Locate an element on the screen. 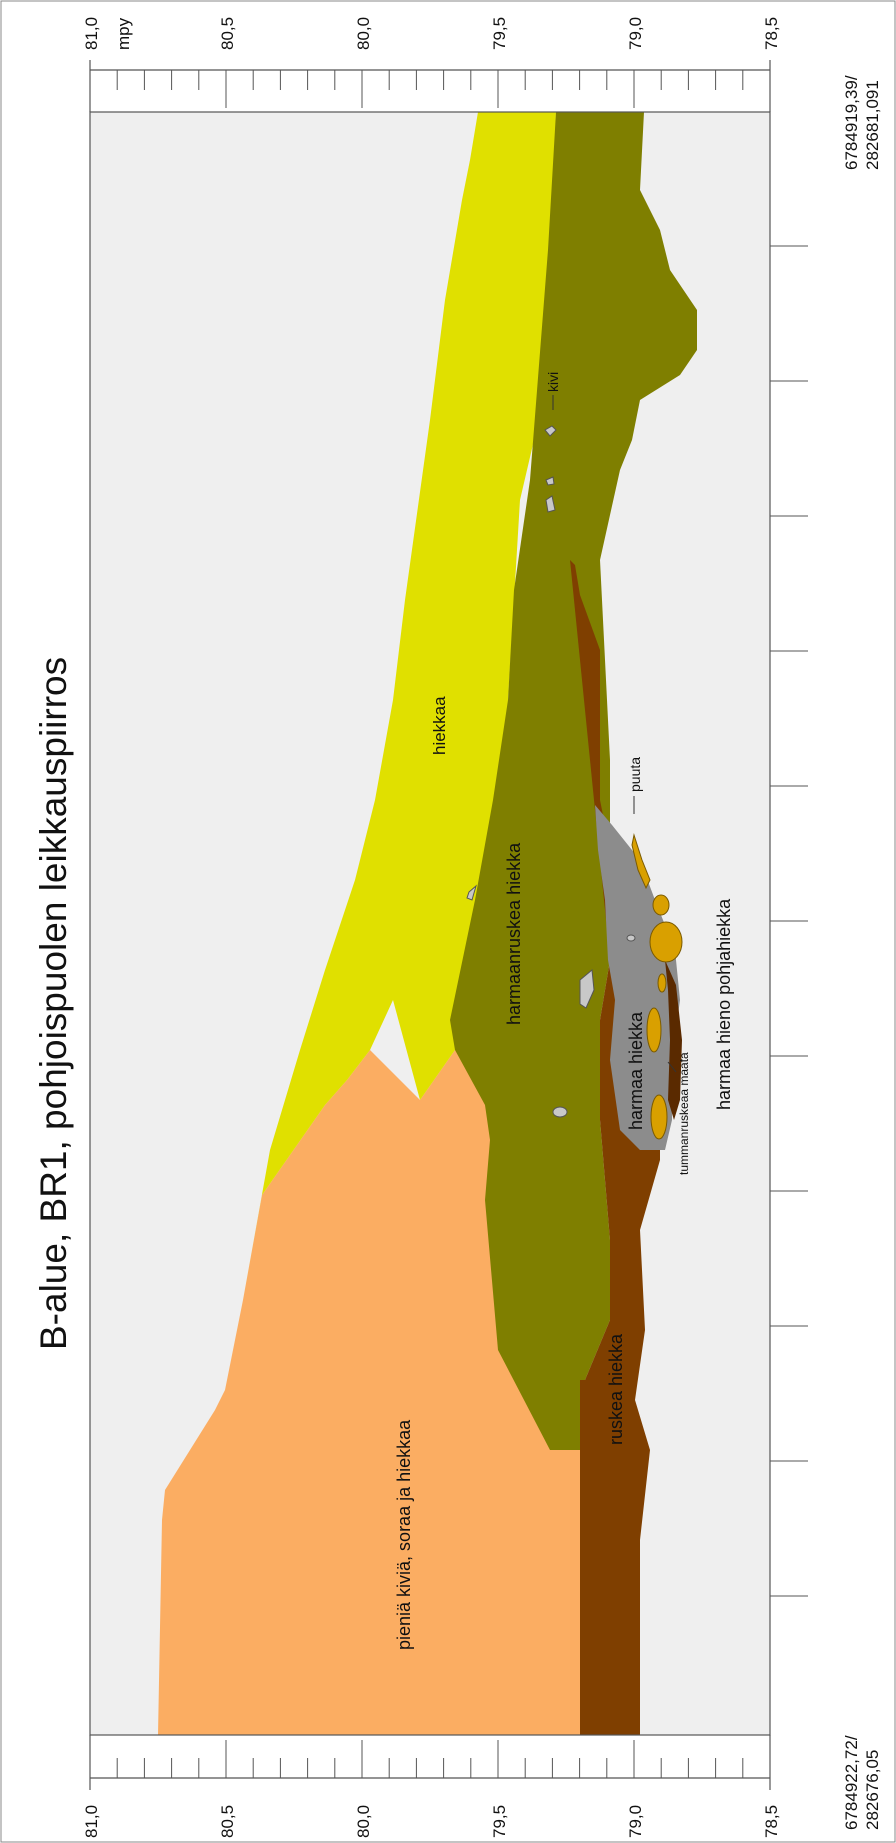 This screenshot has width=896, height=1843. leader-dark is located at coordinates (672, 1067).